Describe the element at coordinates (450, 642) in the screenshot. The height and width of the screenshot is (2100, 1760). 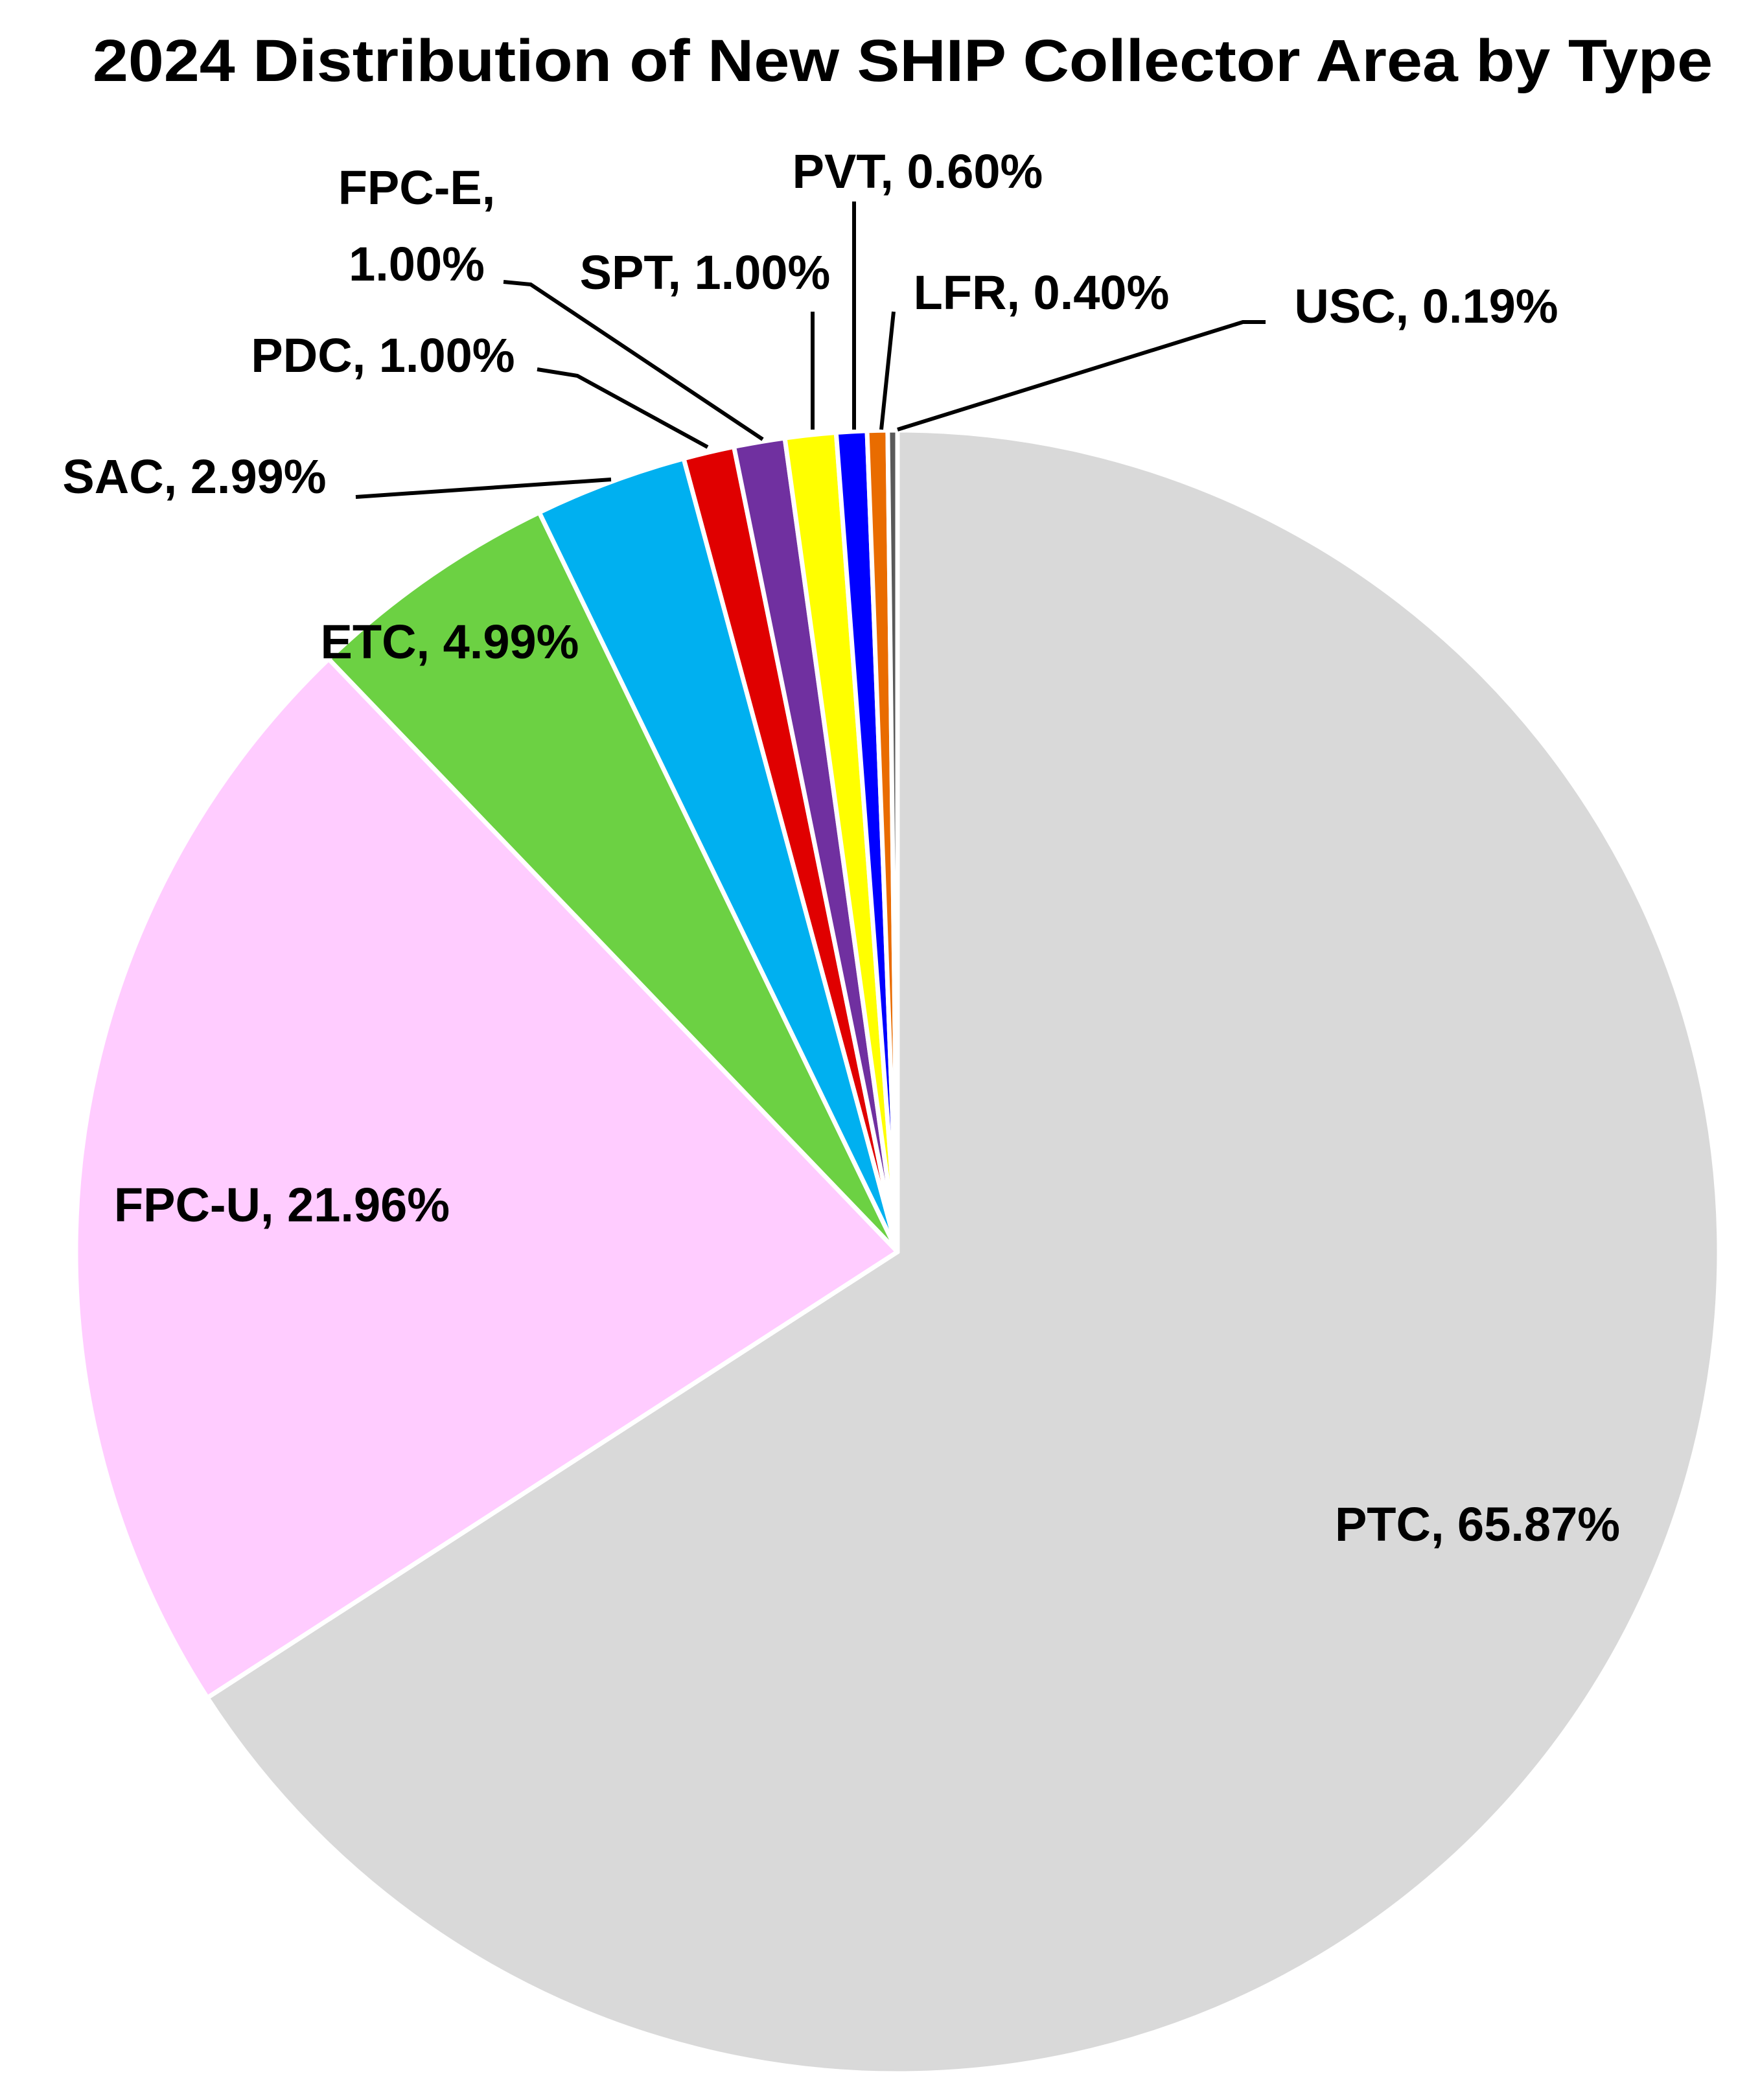
I see `data-label-etc: ETC, 4.99%` at that location.